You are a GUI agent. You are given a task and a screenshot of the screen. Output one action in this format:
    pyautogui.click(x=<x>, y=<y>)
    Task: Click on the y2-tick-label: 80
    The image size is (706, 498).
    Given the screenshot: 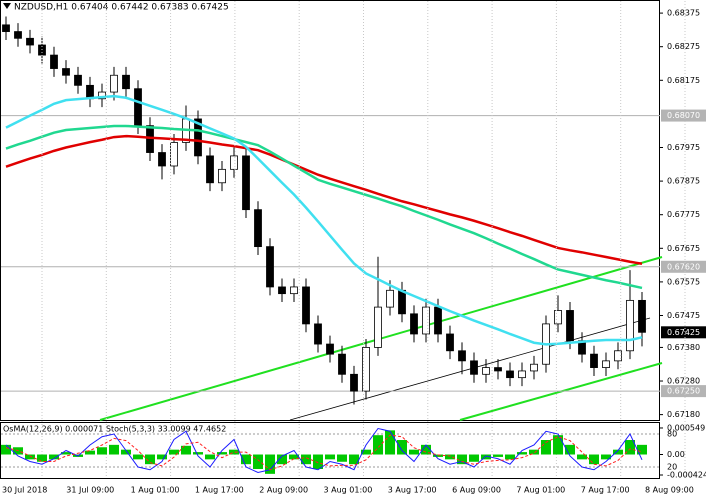 What is the action you would take?
    pyautogui.click(x=672, y=434)
    